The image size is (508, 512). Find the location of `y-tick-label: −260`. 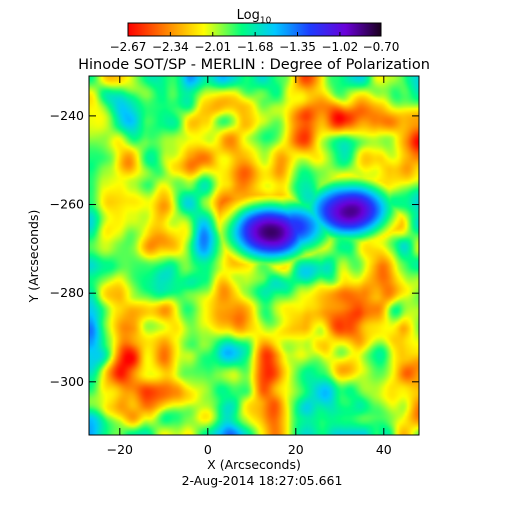

y-tick-label: −260 is located at coordinates (67, 204).